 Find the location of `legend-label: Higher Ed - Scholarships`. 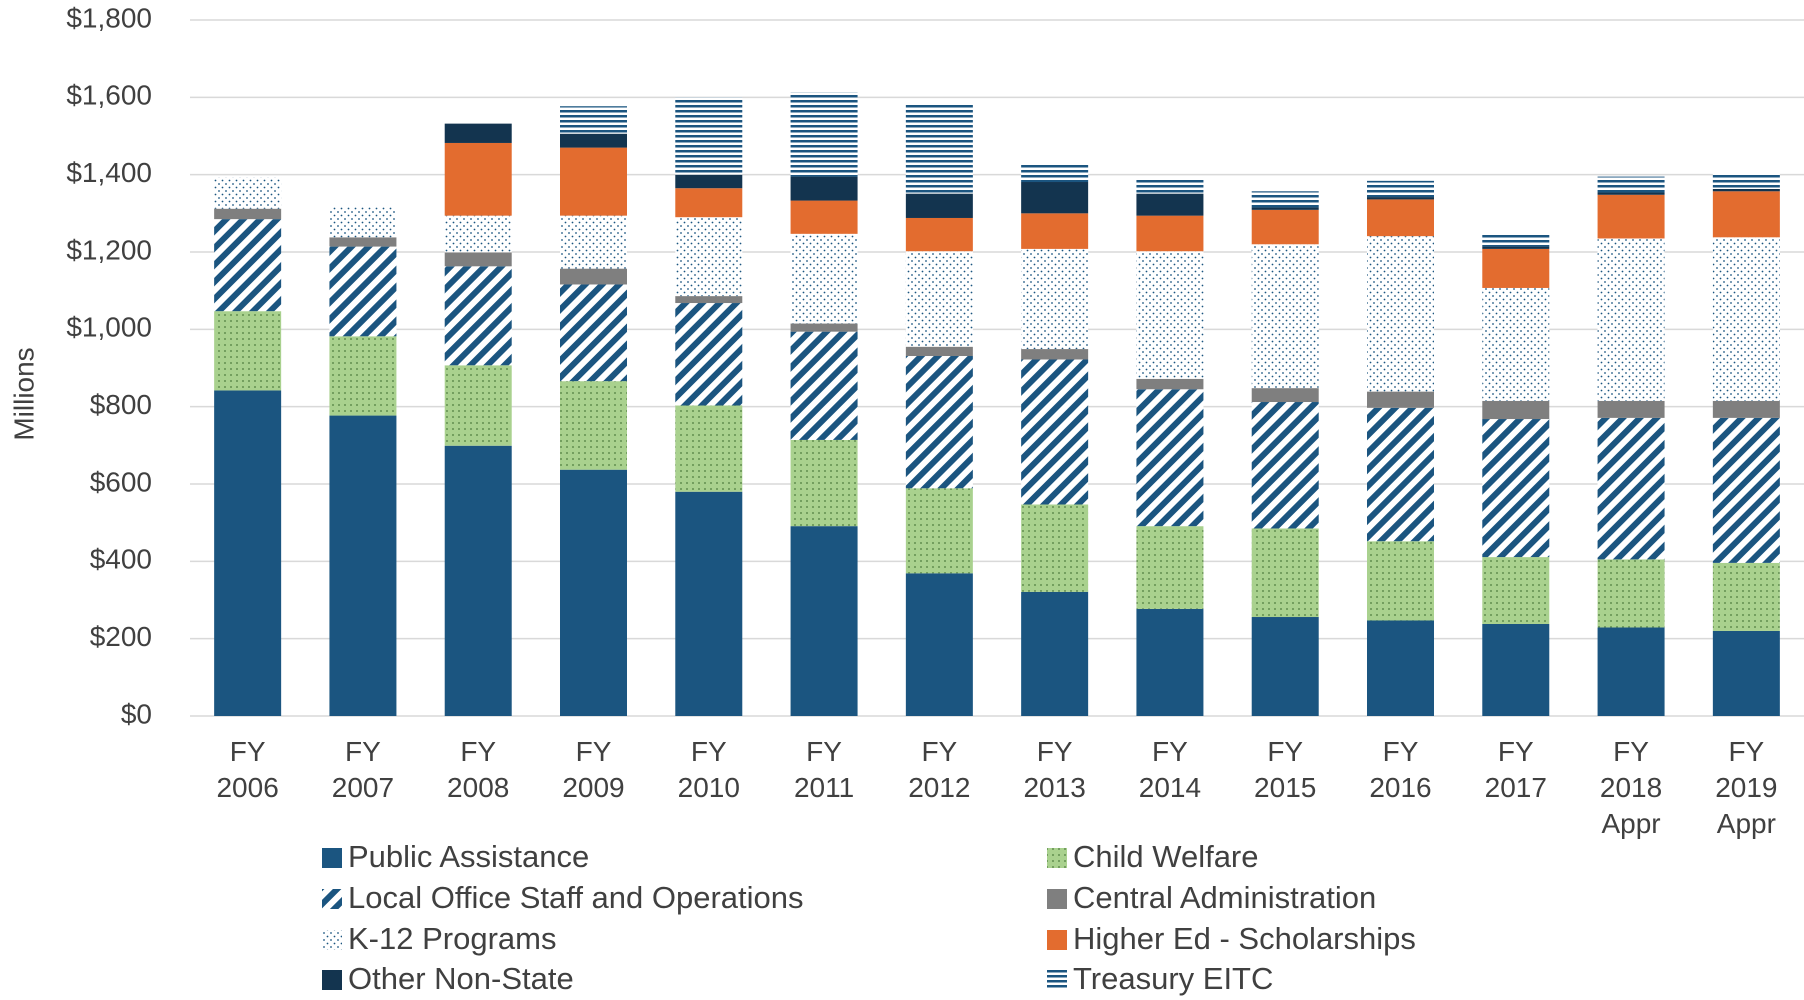

legend-label: Higher Ed - Scholarships is located at coordinates (1244, 938).